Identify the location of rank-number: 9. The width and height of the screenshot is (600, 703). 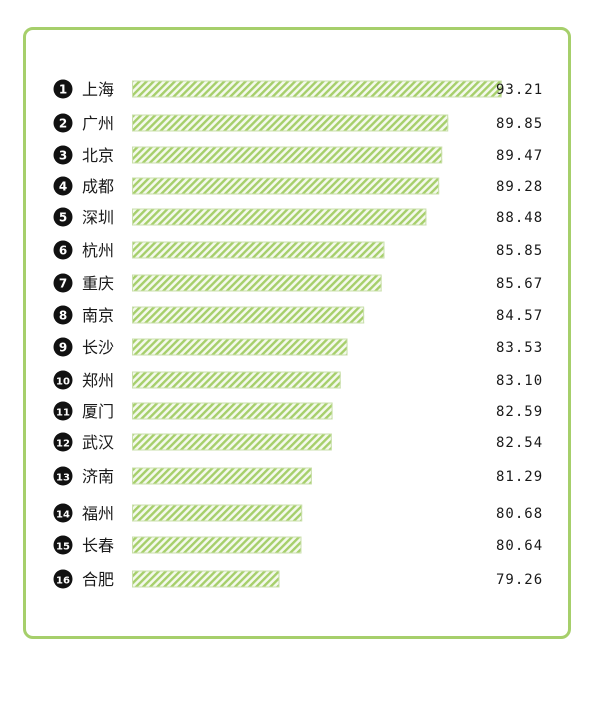
(63, 348).